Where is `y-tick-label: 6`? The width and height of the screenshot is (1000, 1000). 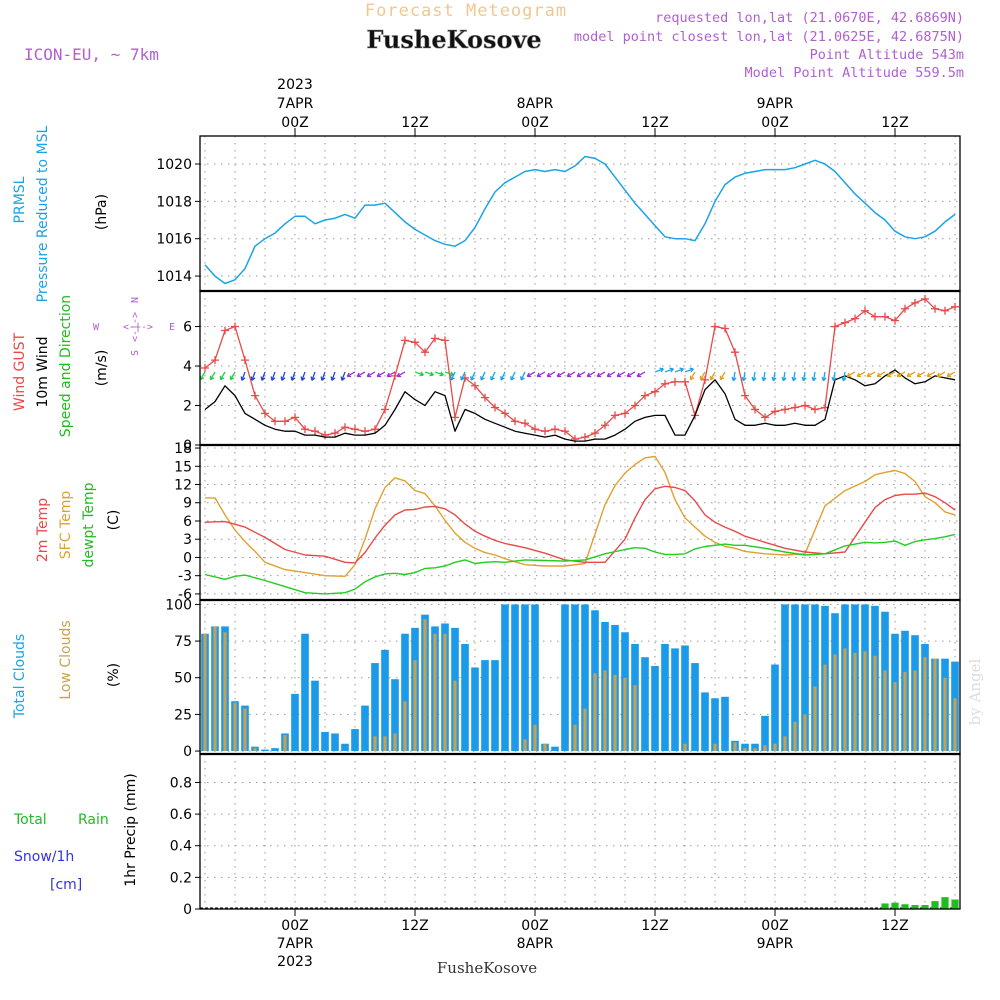
y-tick-label: 6 is located at coordinates (187, 328).